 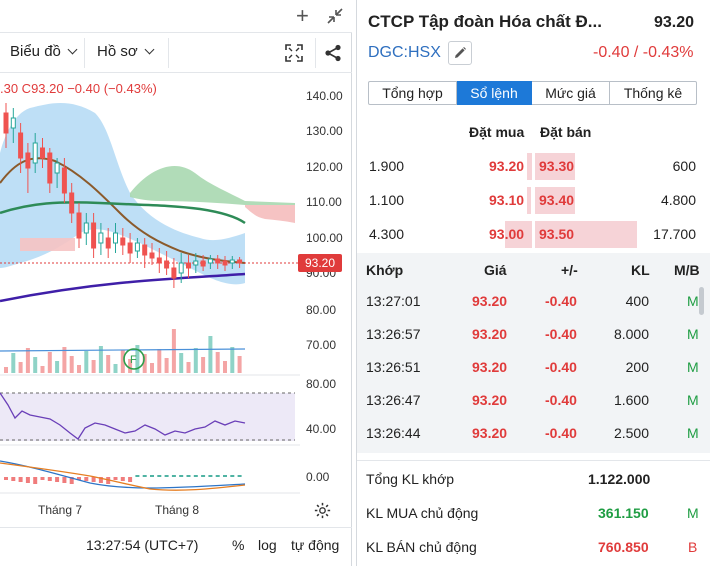 What do you see at coordinates (333, 55) in the screenshot?
I see `share-icon` at bounding box center [333, 55].